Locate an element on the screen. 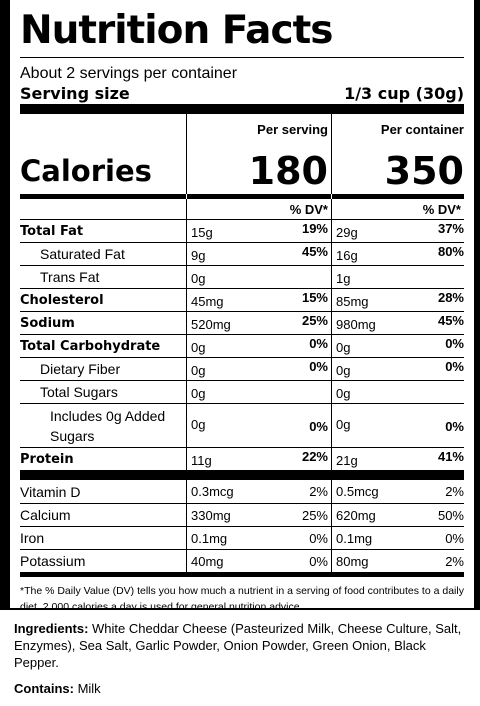 This screenshot has height=706, width=480. calories-label: Calories is located at coordinates (86, 171).